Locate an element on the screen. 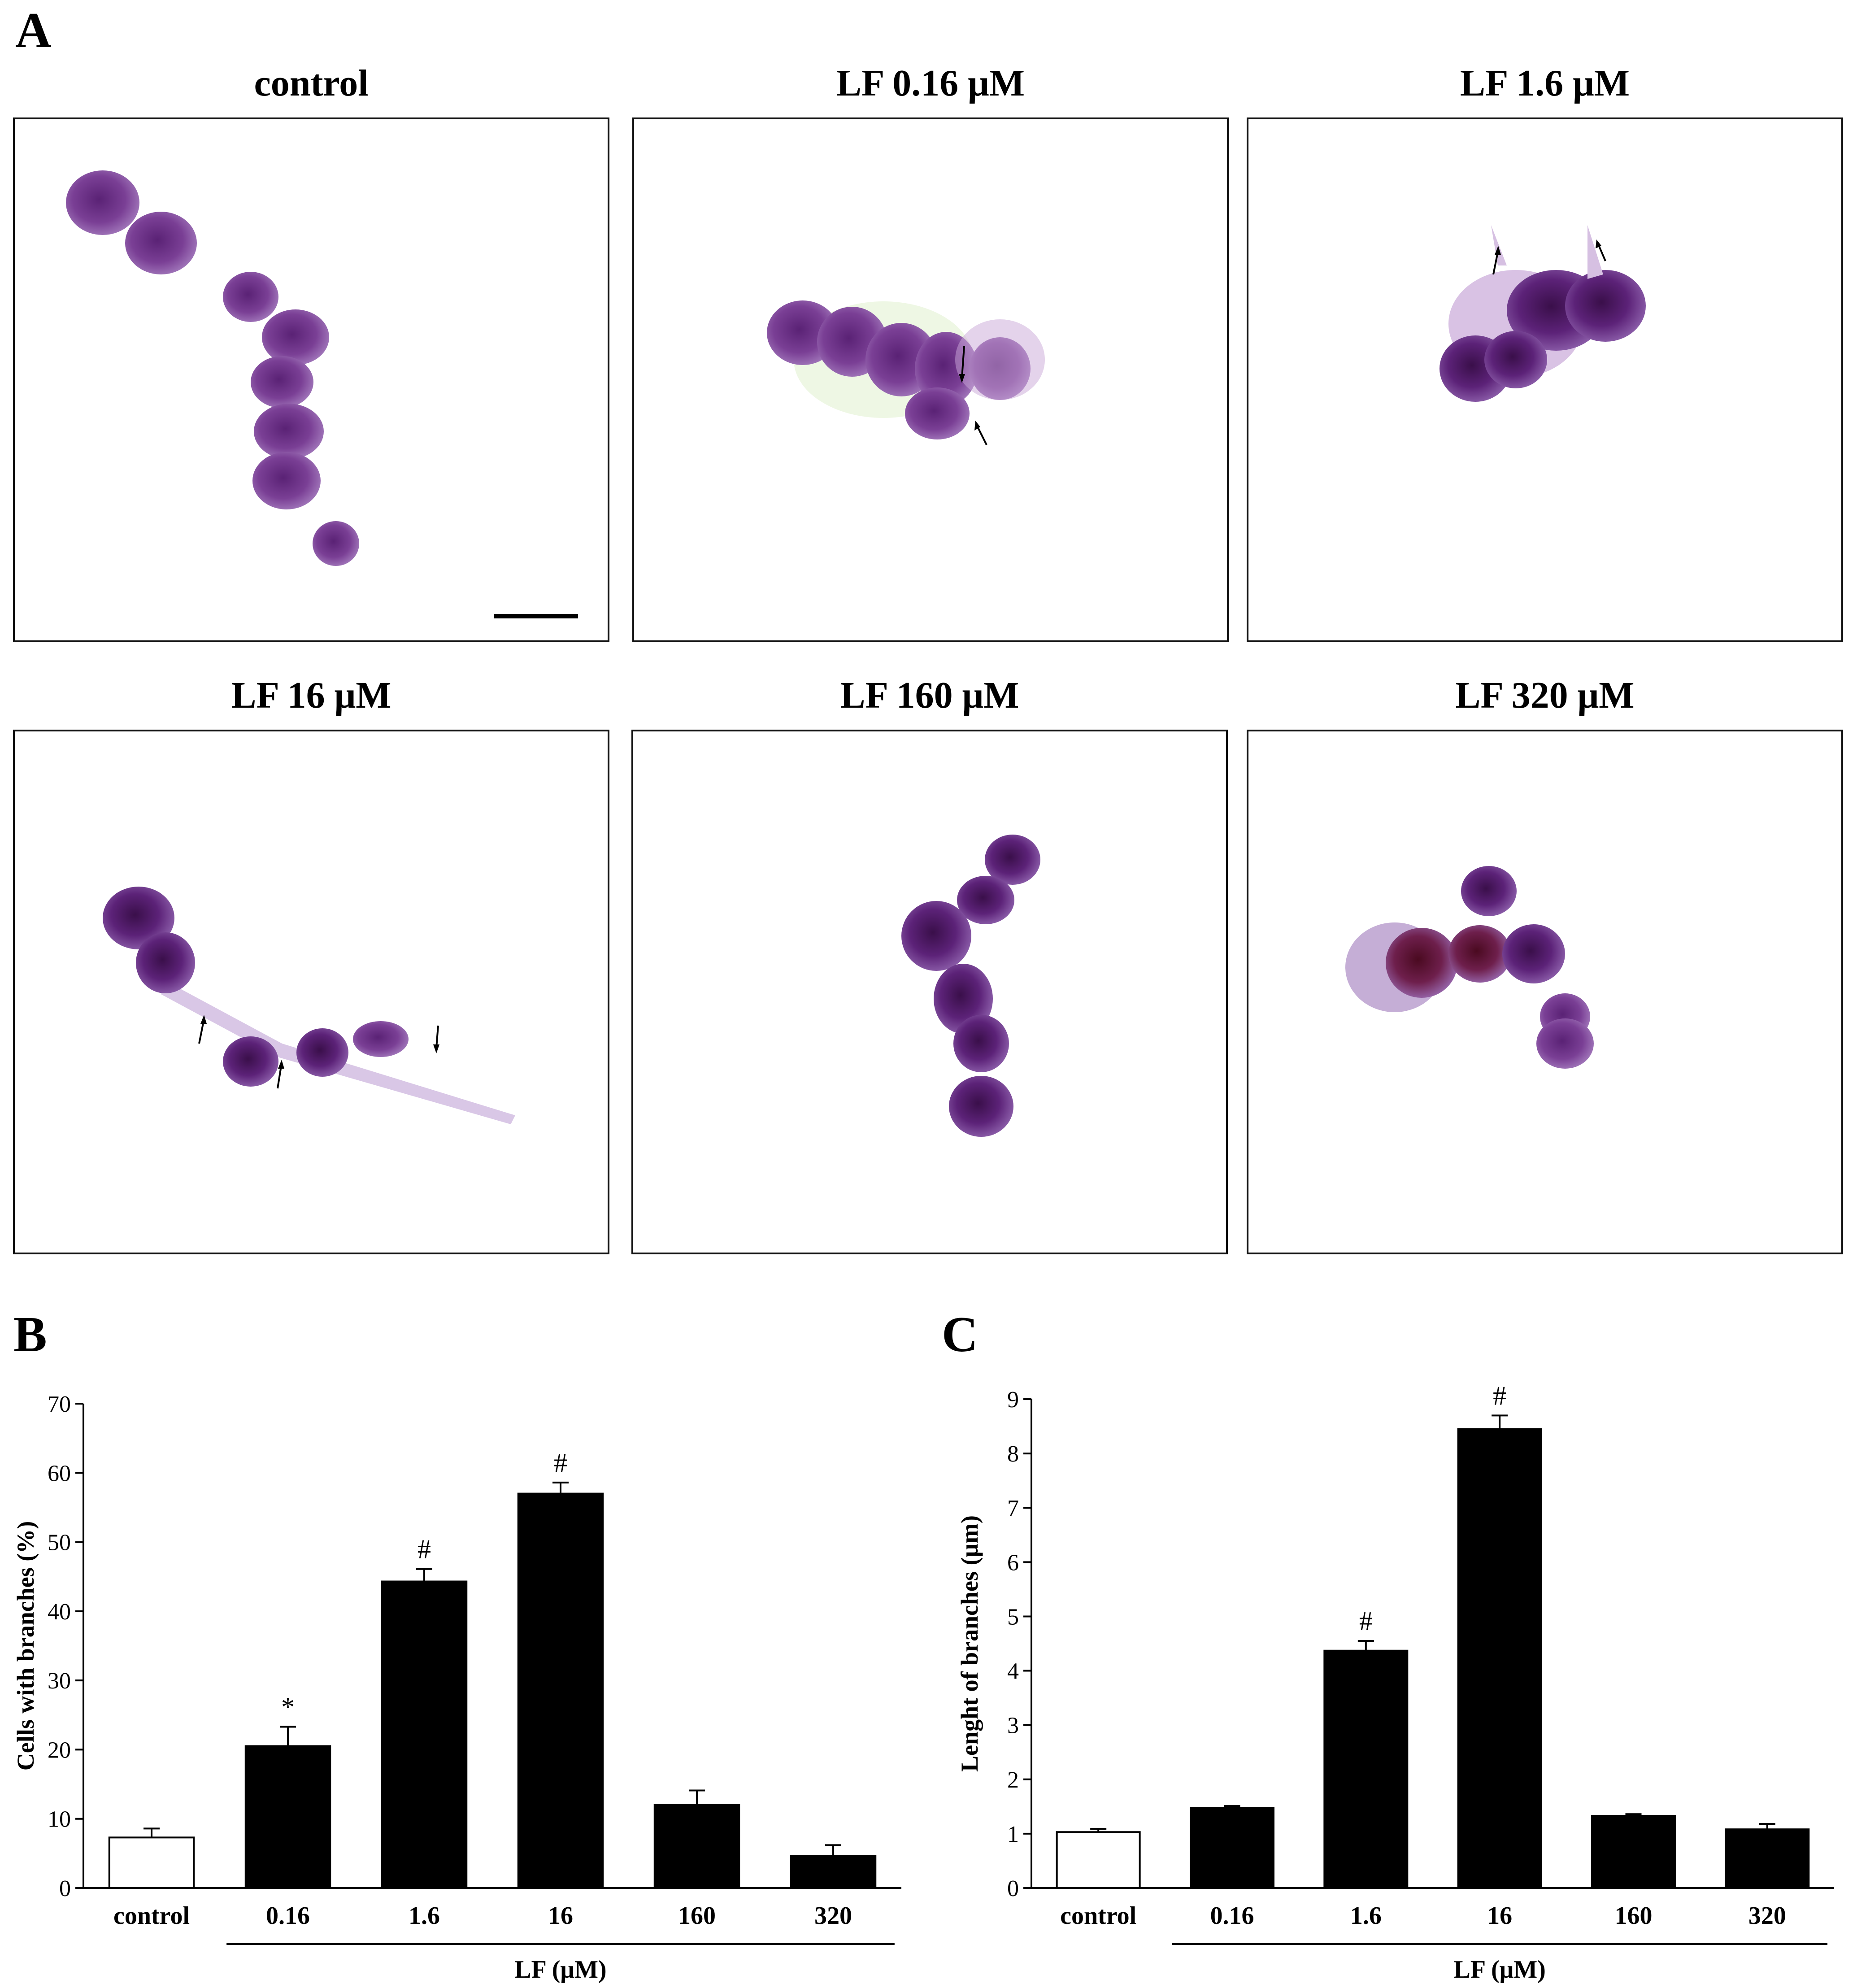  panel-b-label: B is located at coordinates (30, 1335).